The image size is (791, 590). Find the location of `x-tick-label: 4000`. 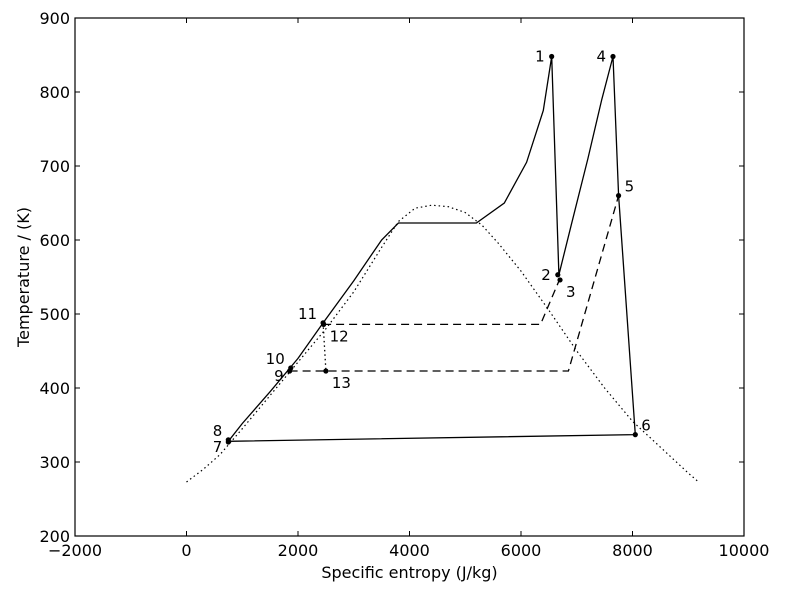

x-tick-label: 4000 is located at coordinates (409, 550).